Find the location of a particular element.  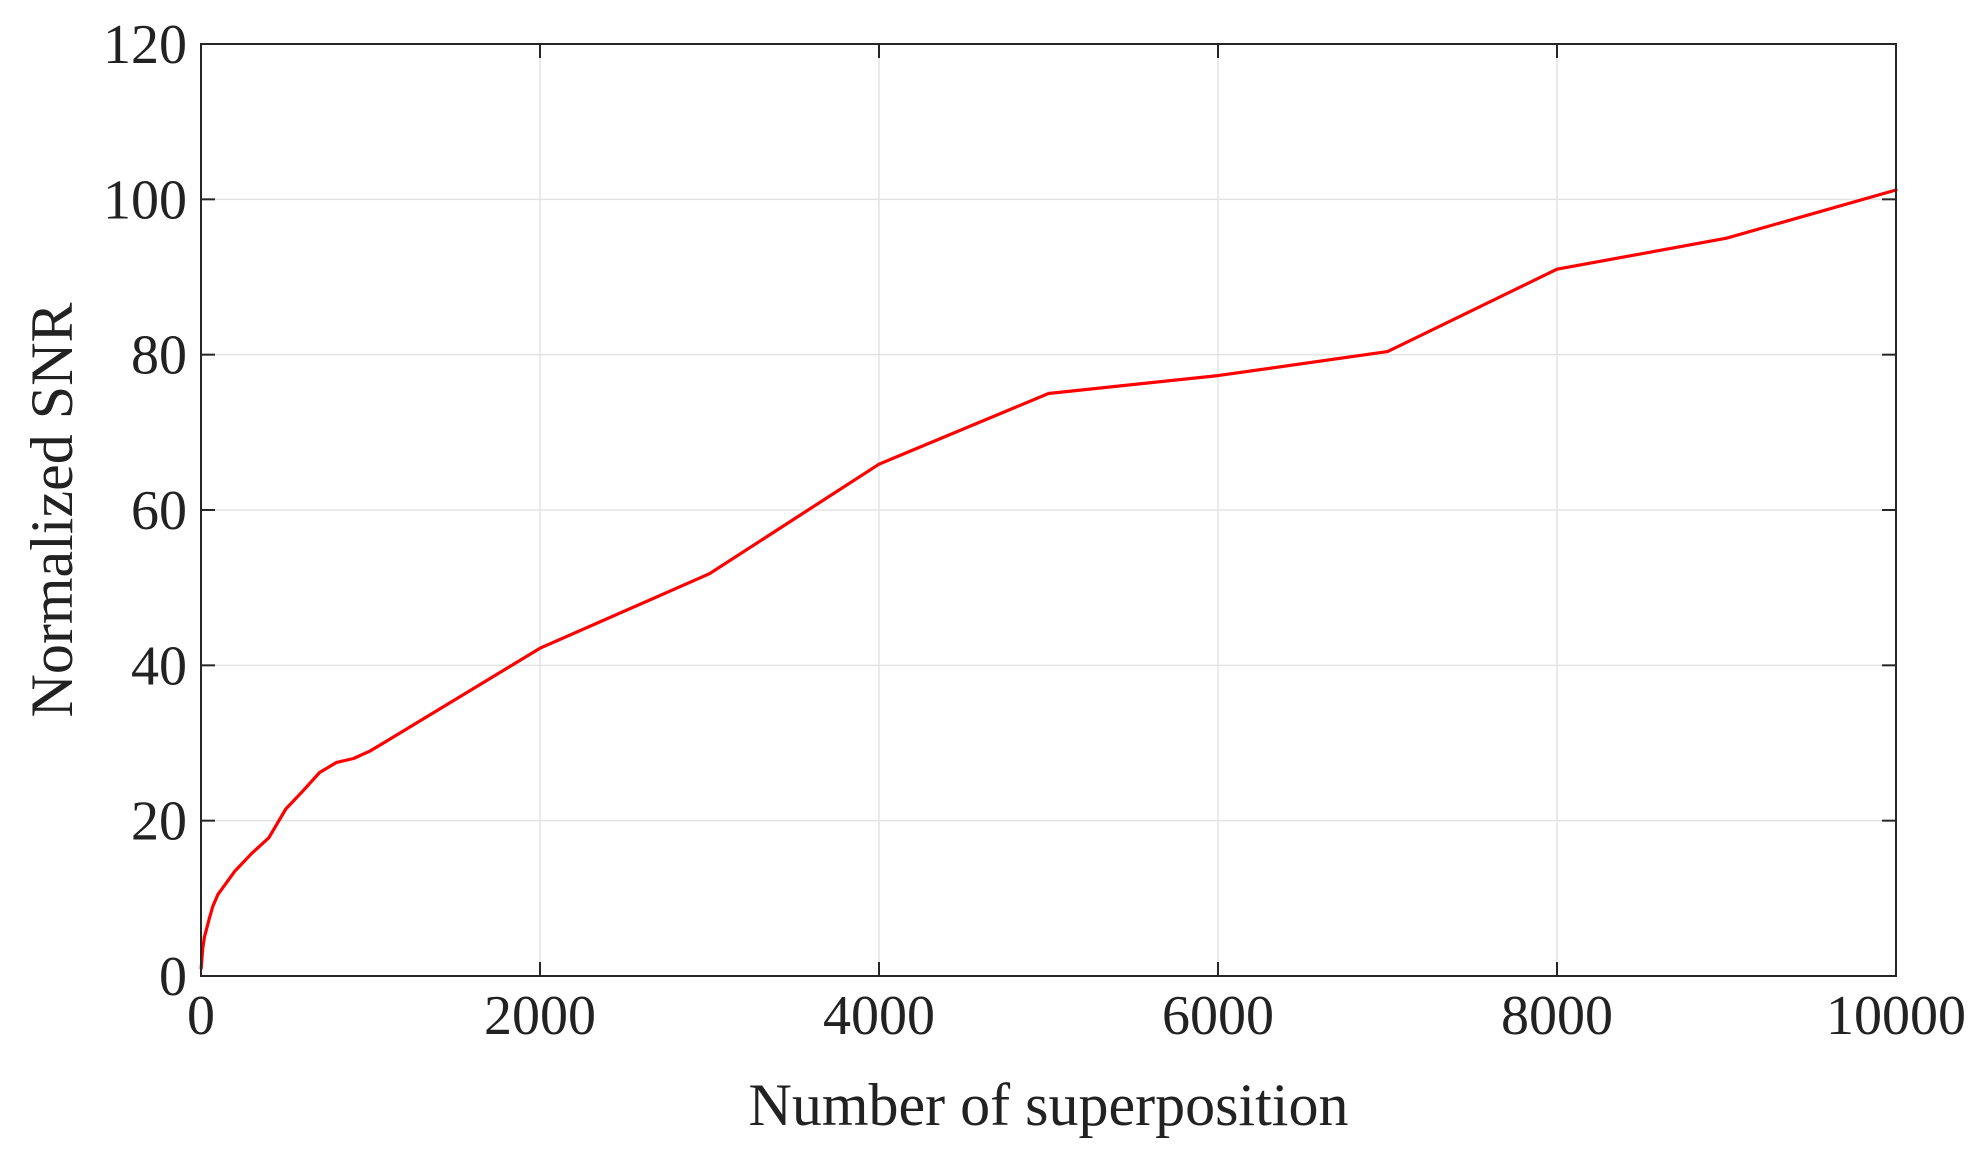

y-tick-label: 100 is located at coordinates (145, 200).